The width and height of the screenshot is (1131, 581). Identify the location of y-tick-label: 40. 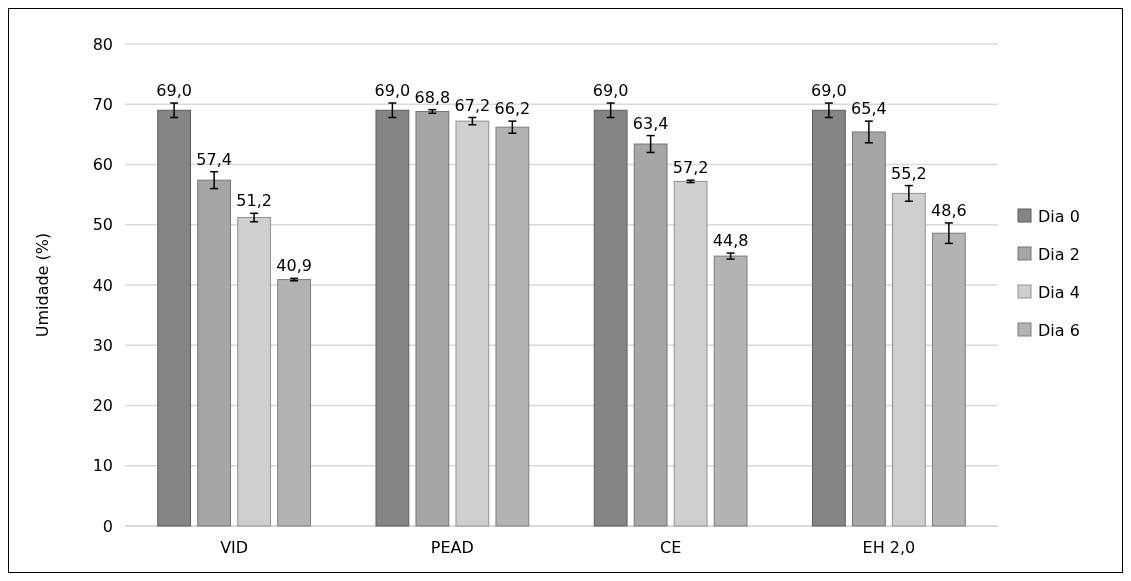
(102, 285).